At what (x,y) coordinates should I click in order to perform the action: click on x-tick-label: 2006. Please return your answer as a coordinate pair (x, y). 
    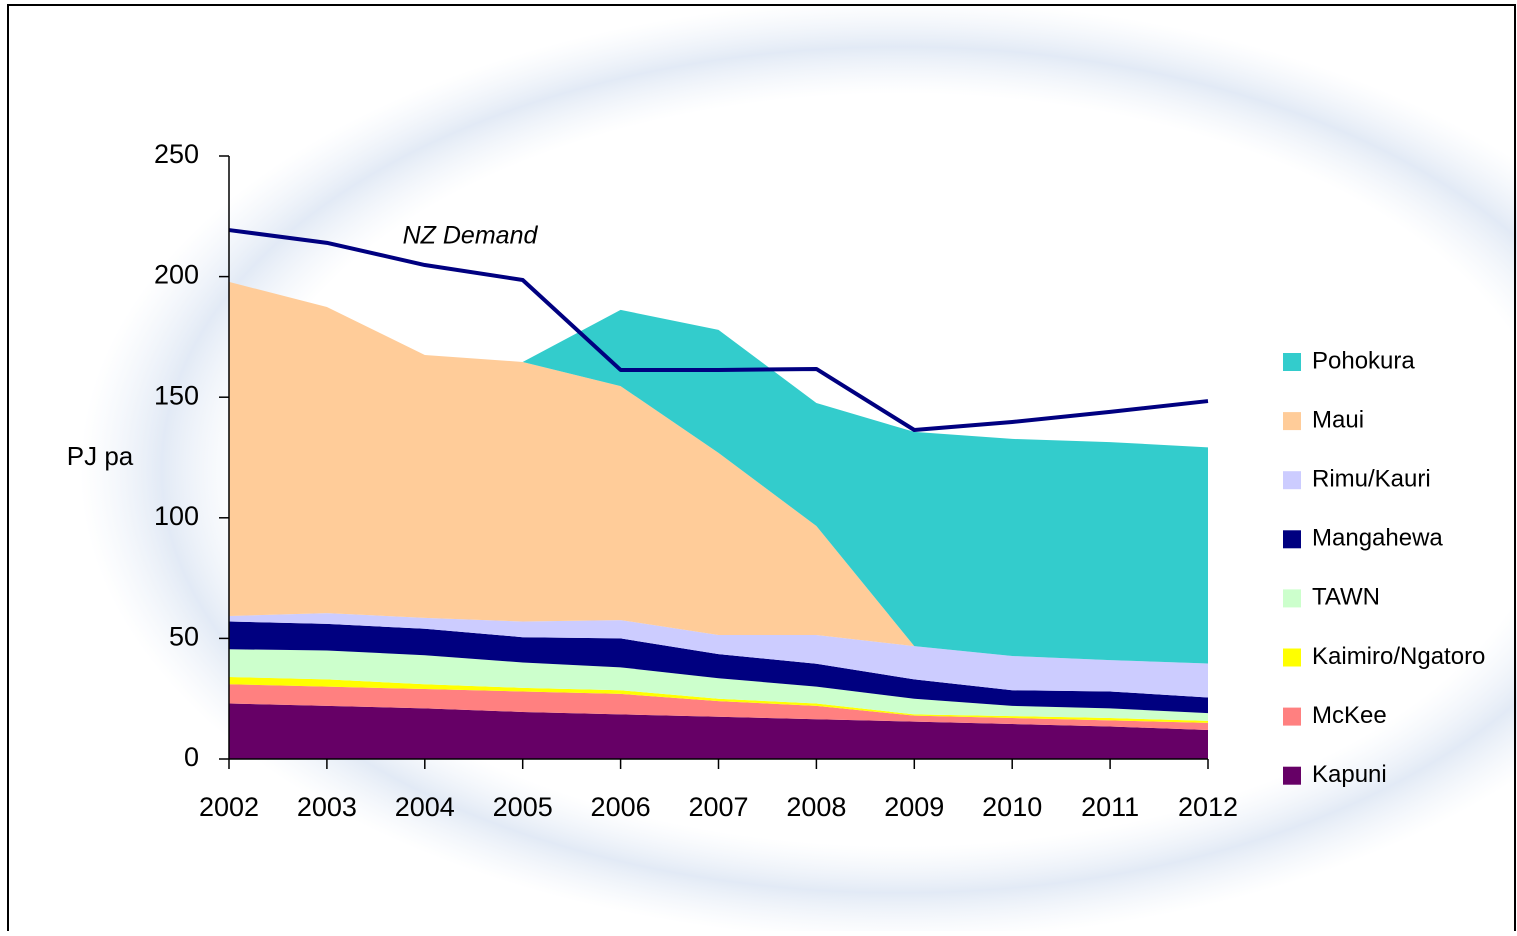
    Looking at the image, I should click on (621, 807).